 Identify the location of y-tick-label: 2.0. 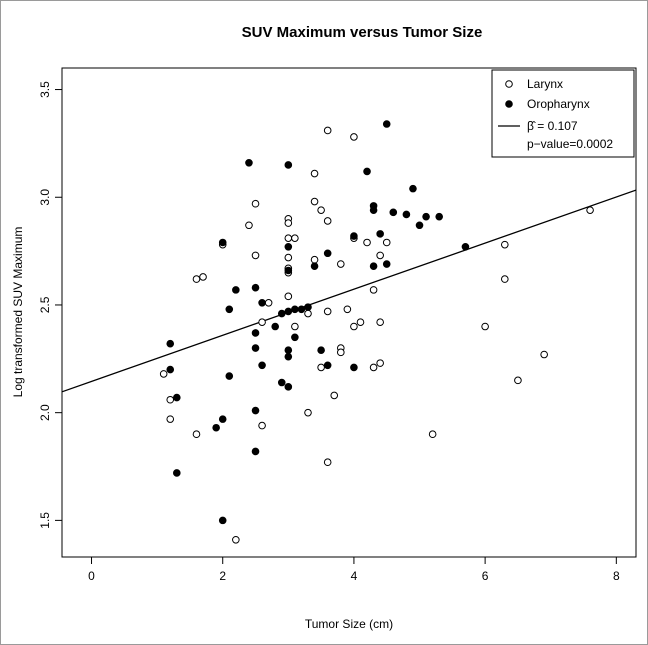
(45, 412).